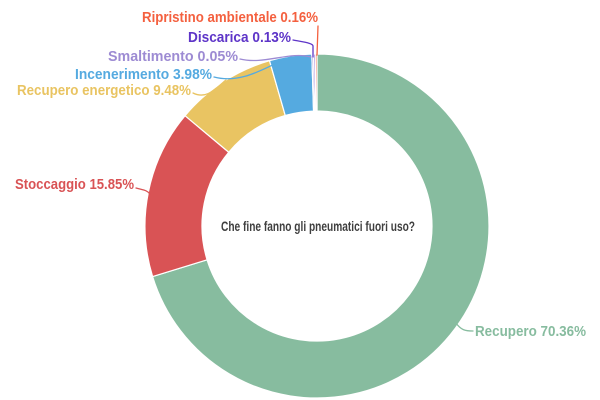  I want to click on slice-label-incenerimento: Incenerimento 3.98%, so click(143, 74).